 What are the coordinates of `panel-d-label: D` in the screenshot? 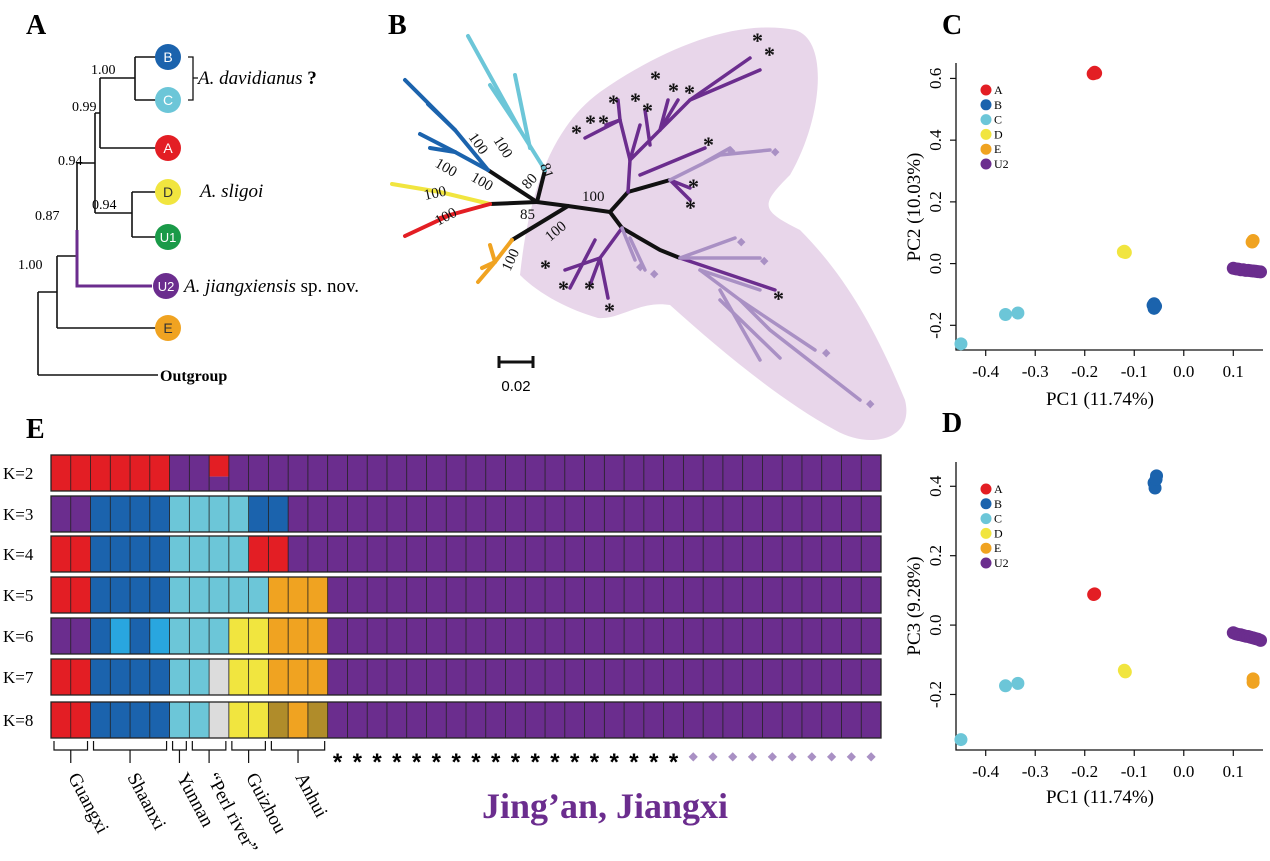 It's located at (952, 423).